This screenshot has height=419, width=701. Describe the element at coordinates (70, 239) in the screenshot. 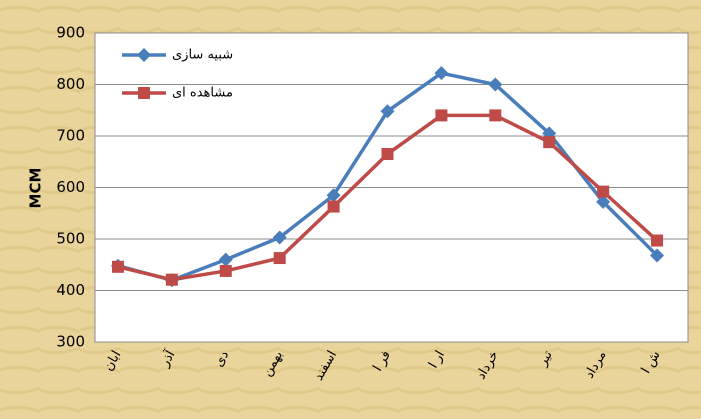

I see `y-tick-label: 500` at that location.